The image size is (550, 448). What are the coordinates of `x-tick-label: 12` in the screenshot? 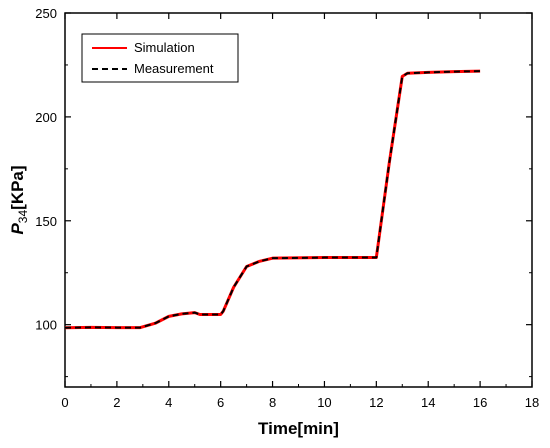 It's located at (376, 402).